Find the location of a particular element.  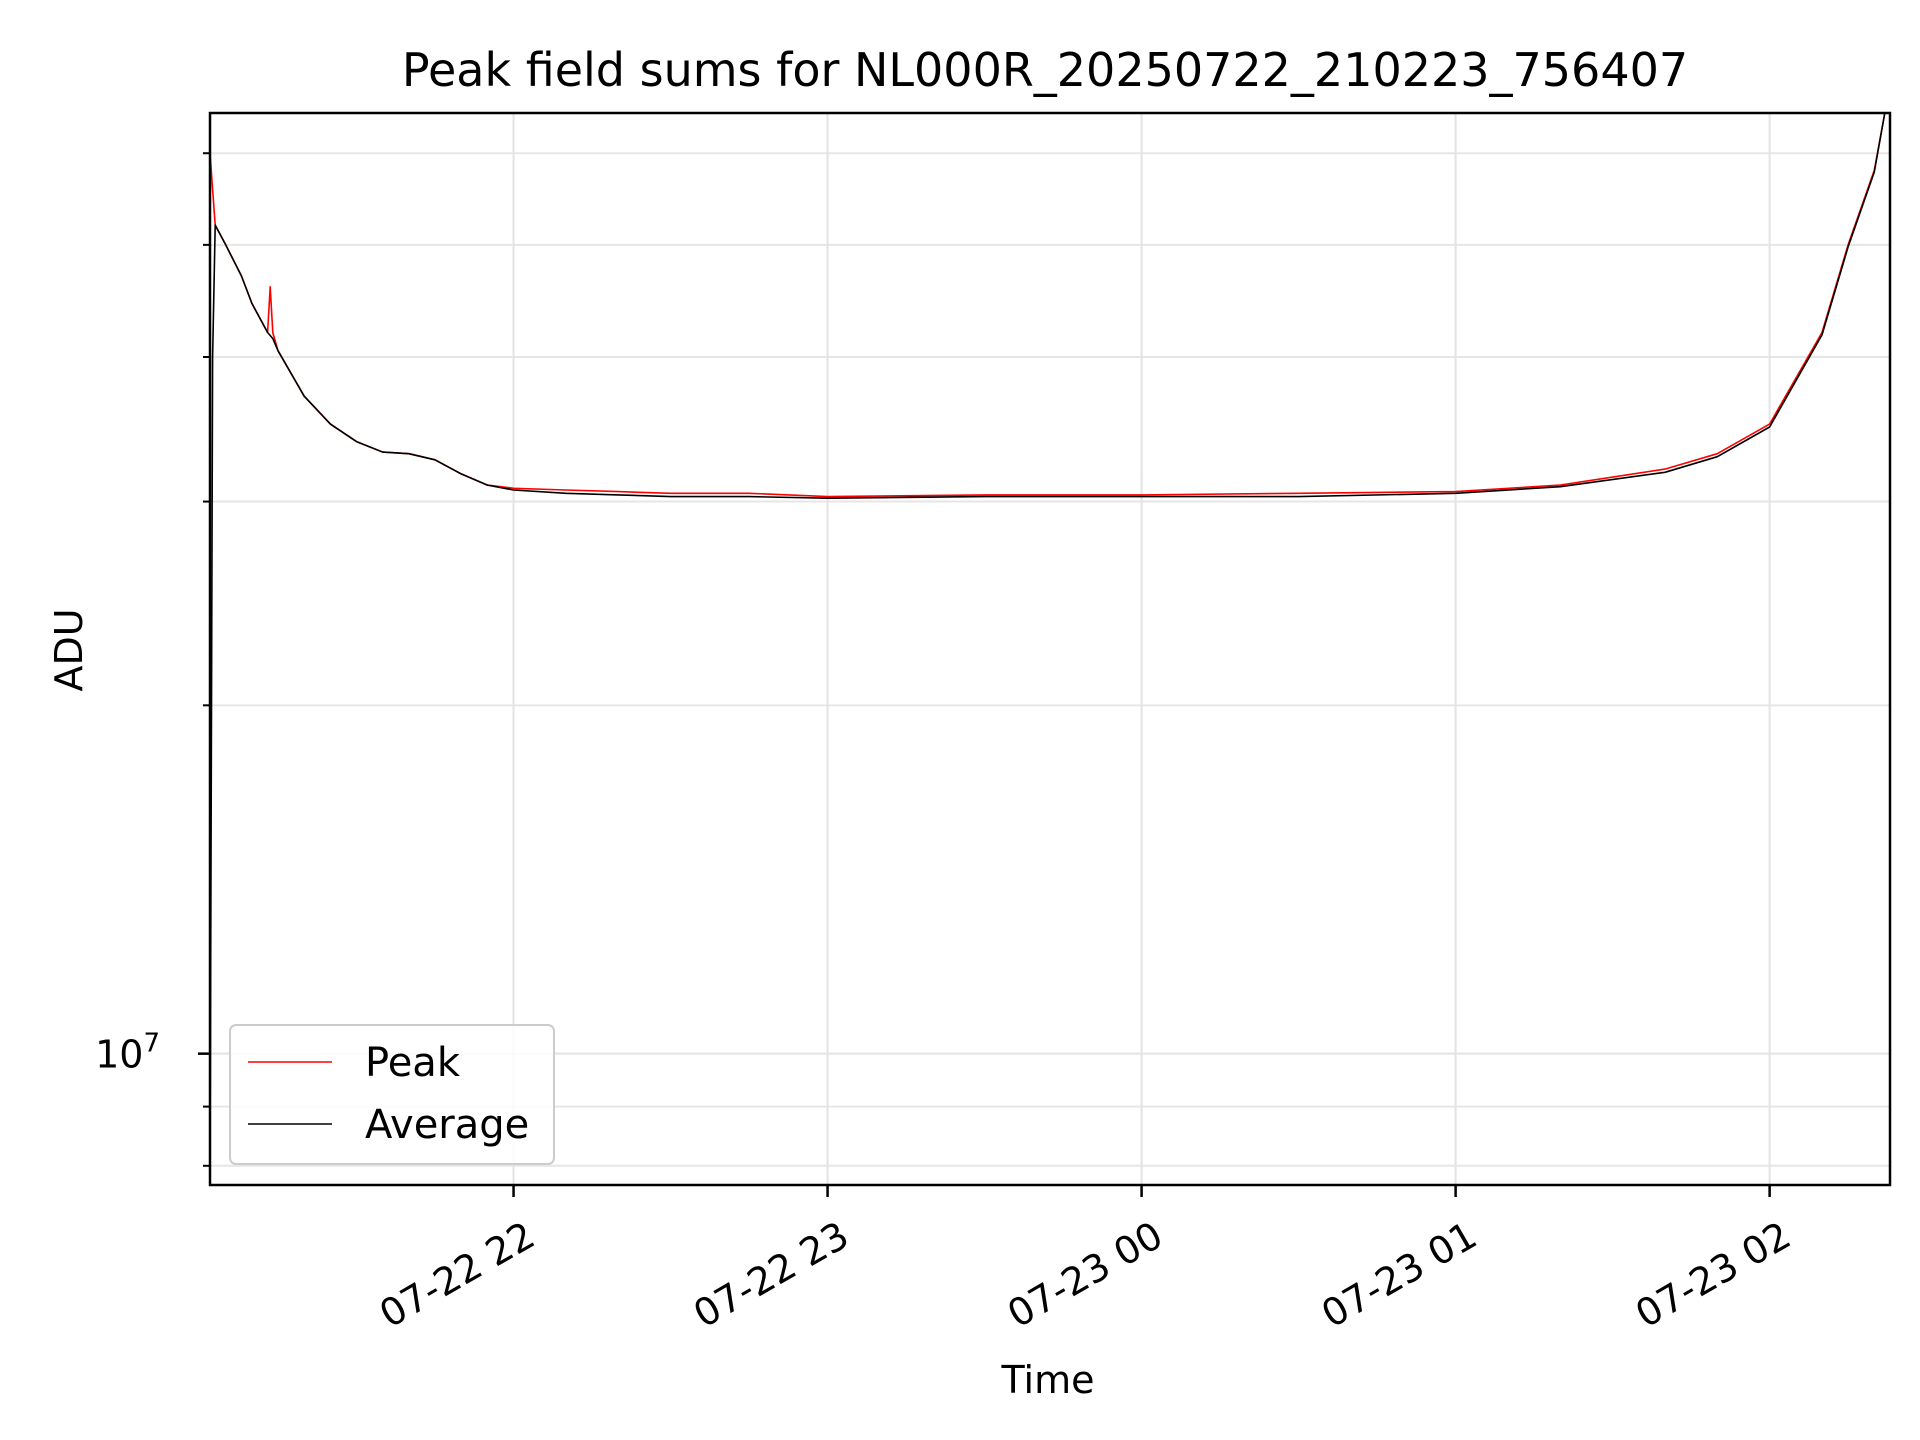

x-tick-label: 07-22 22 is located at coordinates (457, 1275).